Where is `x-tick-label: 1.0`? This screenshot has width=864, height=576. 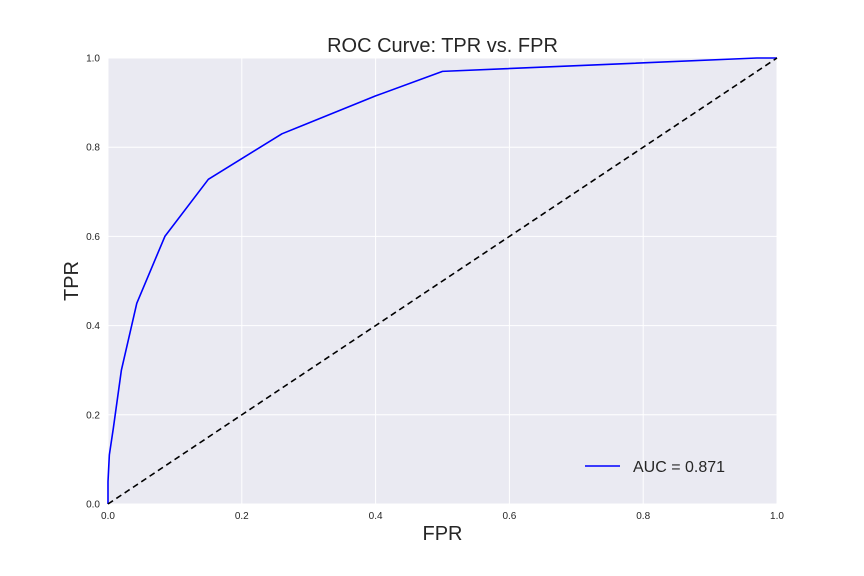 x-tick-label: 1.0 is located at coordinates (777, 516).